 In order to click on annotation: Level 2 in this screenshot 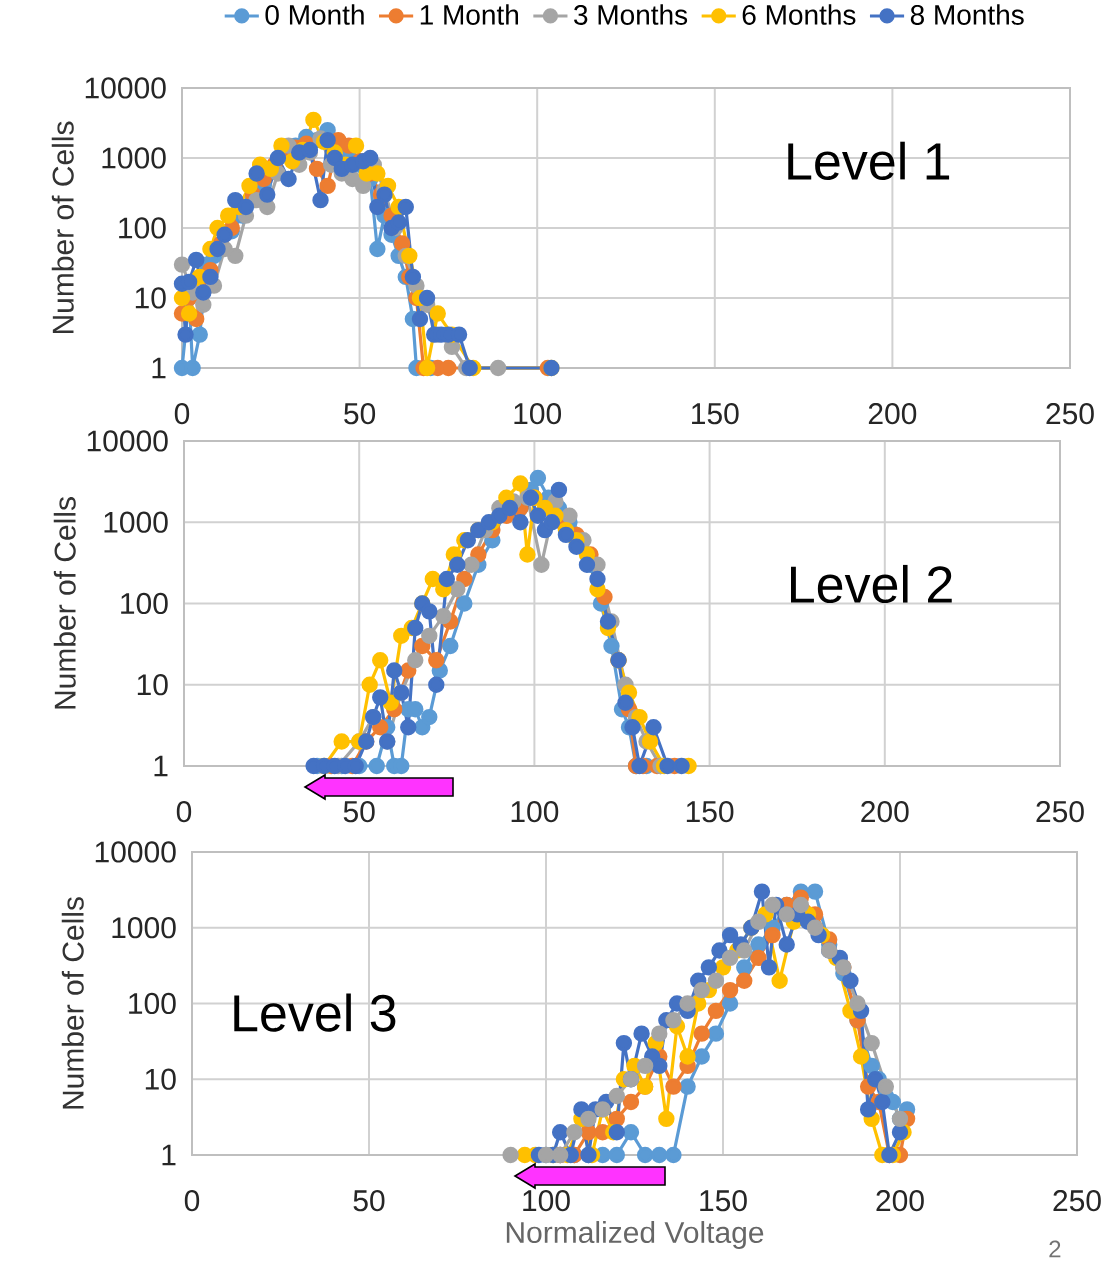, I will do `click(871, 584)`.